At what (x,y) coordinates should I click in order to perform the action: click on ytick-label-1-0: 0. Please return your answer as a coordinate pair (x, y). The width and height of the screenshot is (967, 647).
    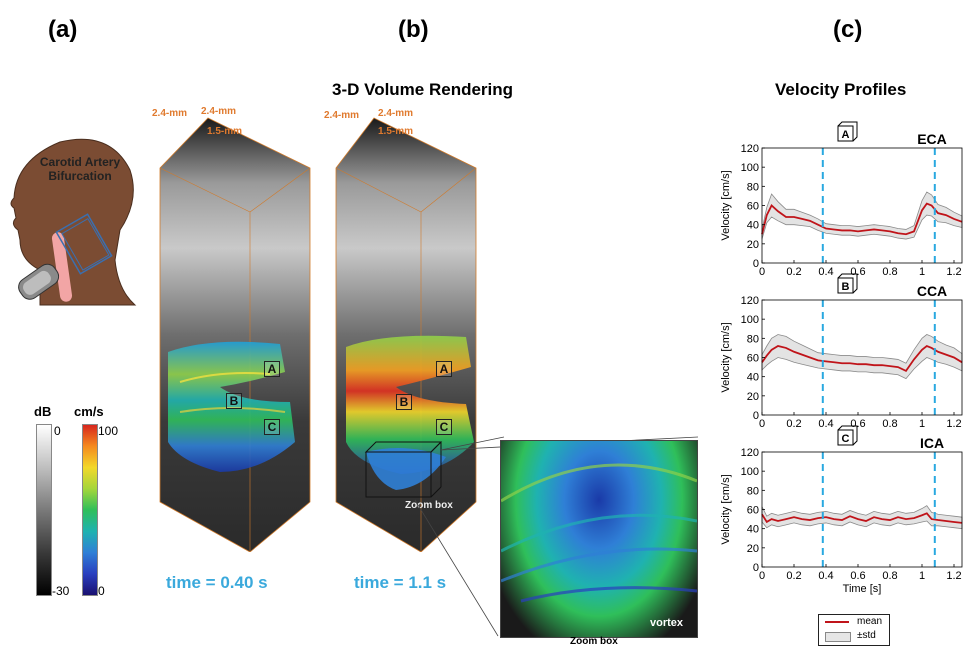
    Looking at the image, I should click on (756, 416).